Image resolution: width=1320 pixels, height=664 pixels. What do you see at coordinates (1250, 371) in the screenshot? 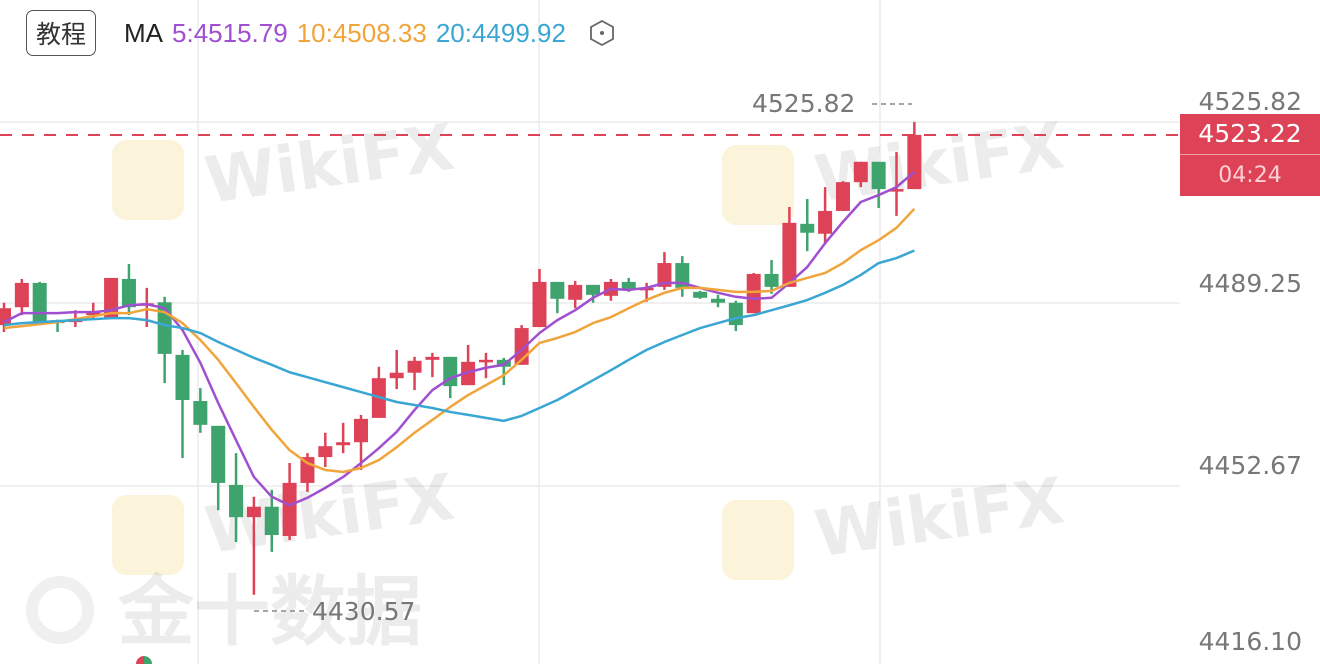
I see `y-axis: 4525.82 4489.25 4452.67 4416.10` at bounding box center [1250, 371].